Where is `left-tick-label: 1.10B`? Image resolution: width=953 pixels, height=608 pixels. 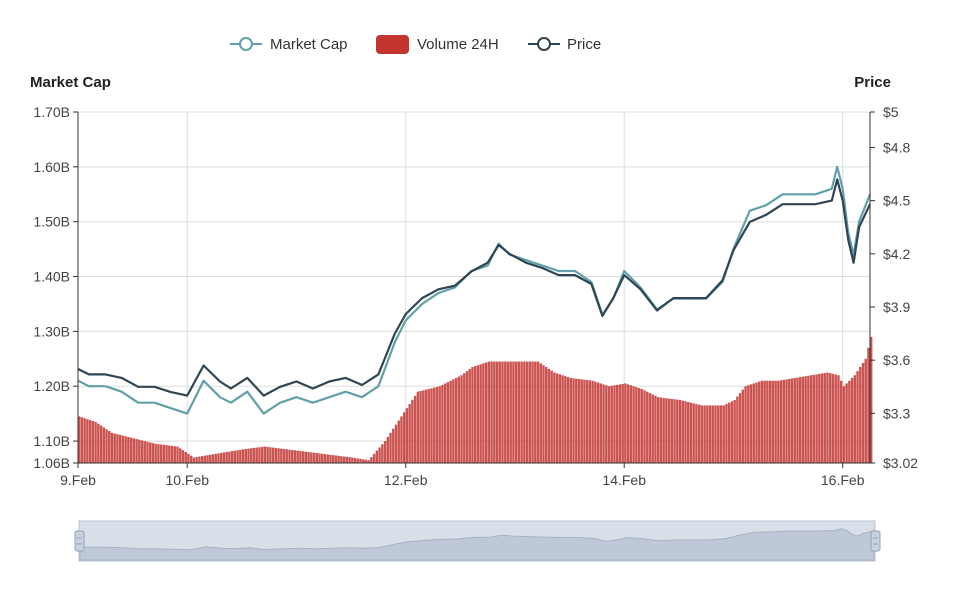 left-tick-label: 1.10B is located at coordinates (51, 441).